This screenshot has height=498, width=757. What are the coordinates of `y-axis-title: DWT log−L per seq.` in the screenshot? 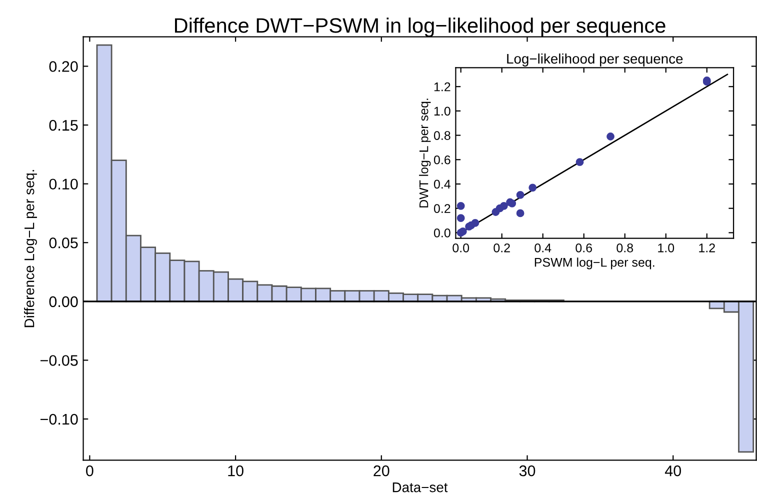 It's located at (425, 153).